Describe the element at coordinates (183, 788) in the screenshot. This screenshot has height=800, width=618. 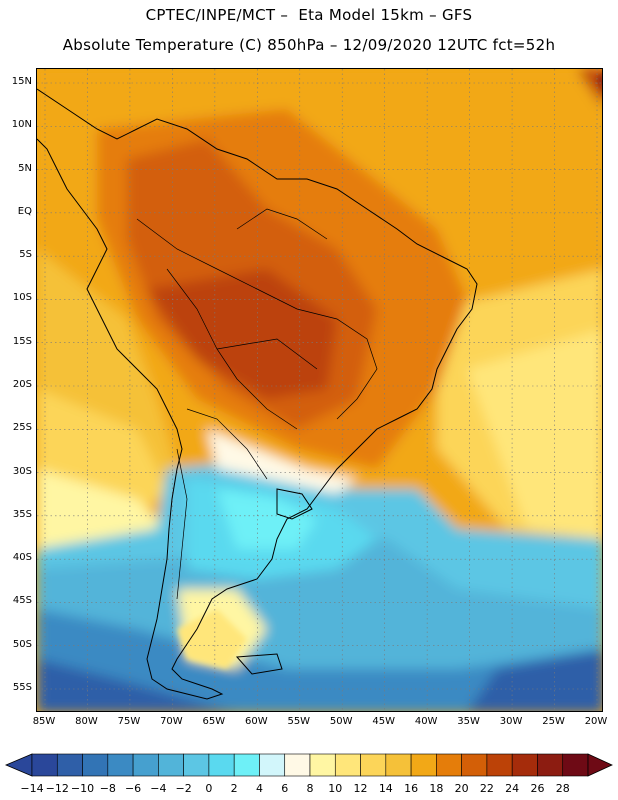
I see `colorbar-label: −2` at that location.